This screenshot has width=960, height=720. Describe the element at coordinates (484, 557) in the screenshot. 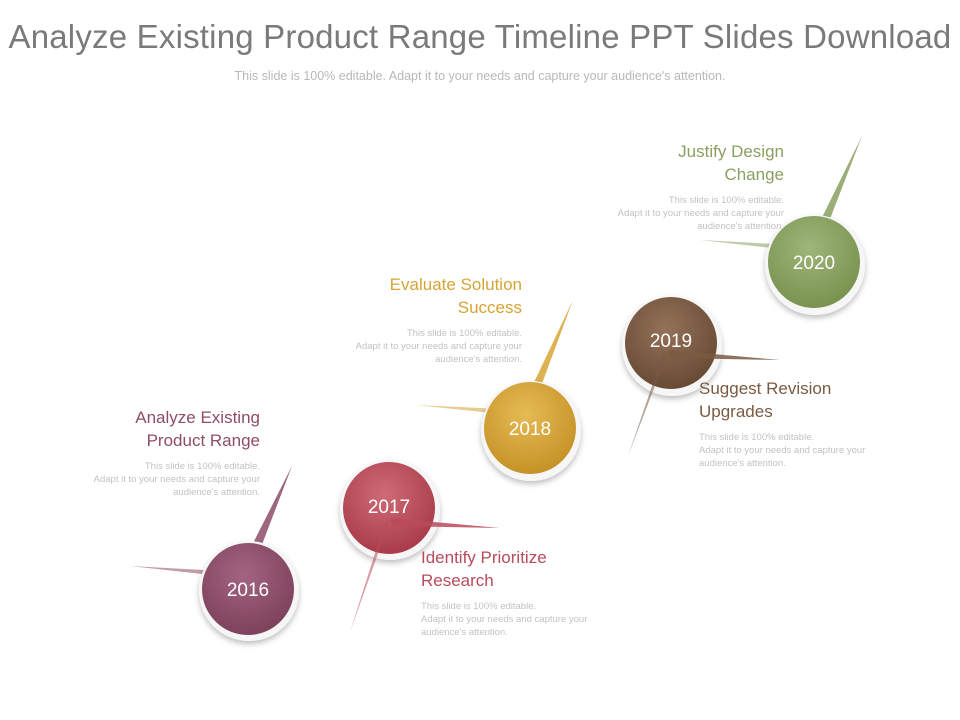

I see `step-heading-2017-line1: Identify Prioritize` at that location.